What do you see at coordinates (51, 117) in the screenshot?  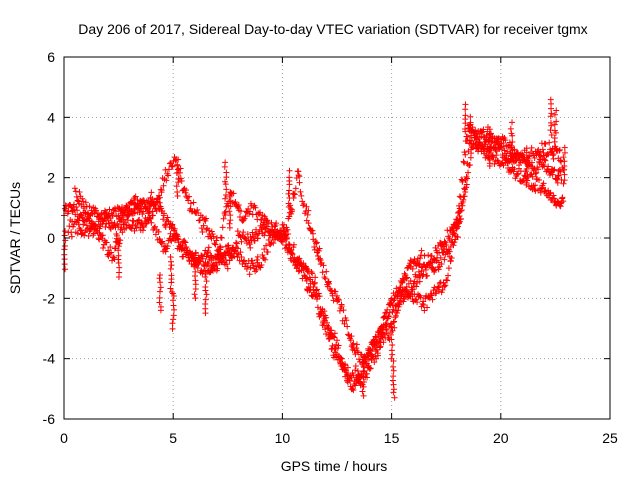 I see `y-tick-label: 4` at bounding box center [51, 117].